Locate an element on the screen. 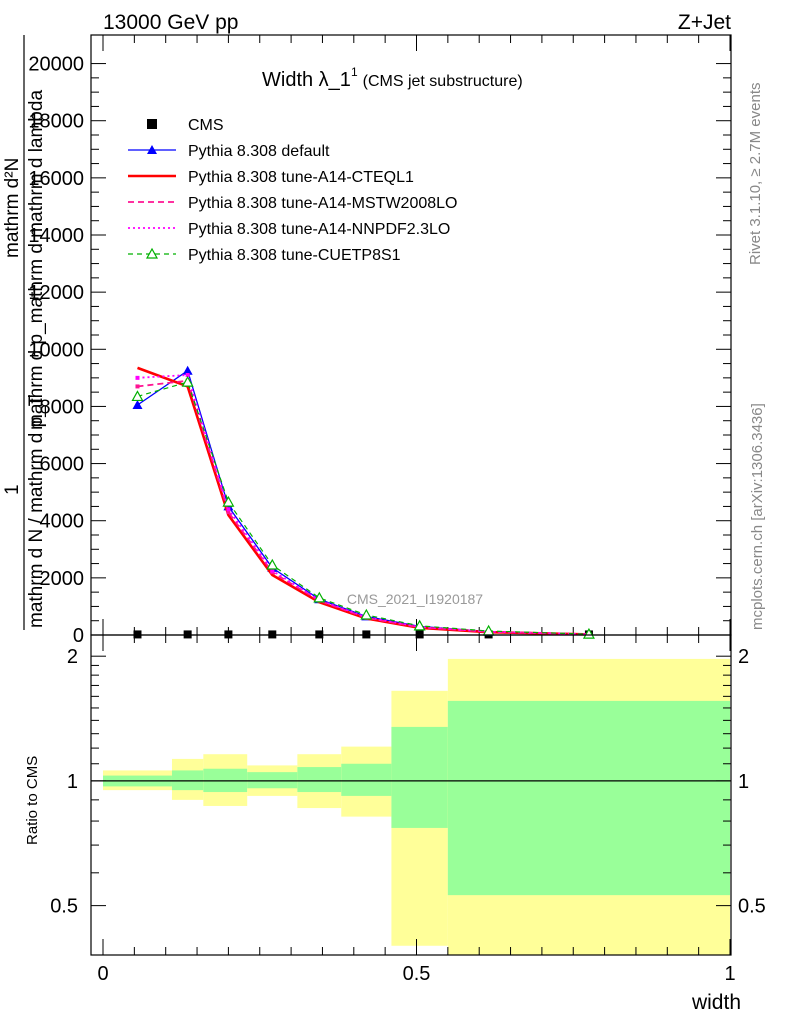 Image resolution: width=786 pixels, height=1024 pixels. main-ytick-label: 6000 is located at coordinates (62, 465).